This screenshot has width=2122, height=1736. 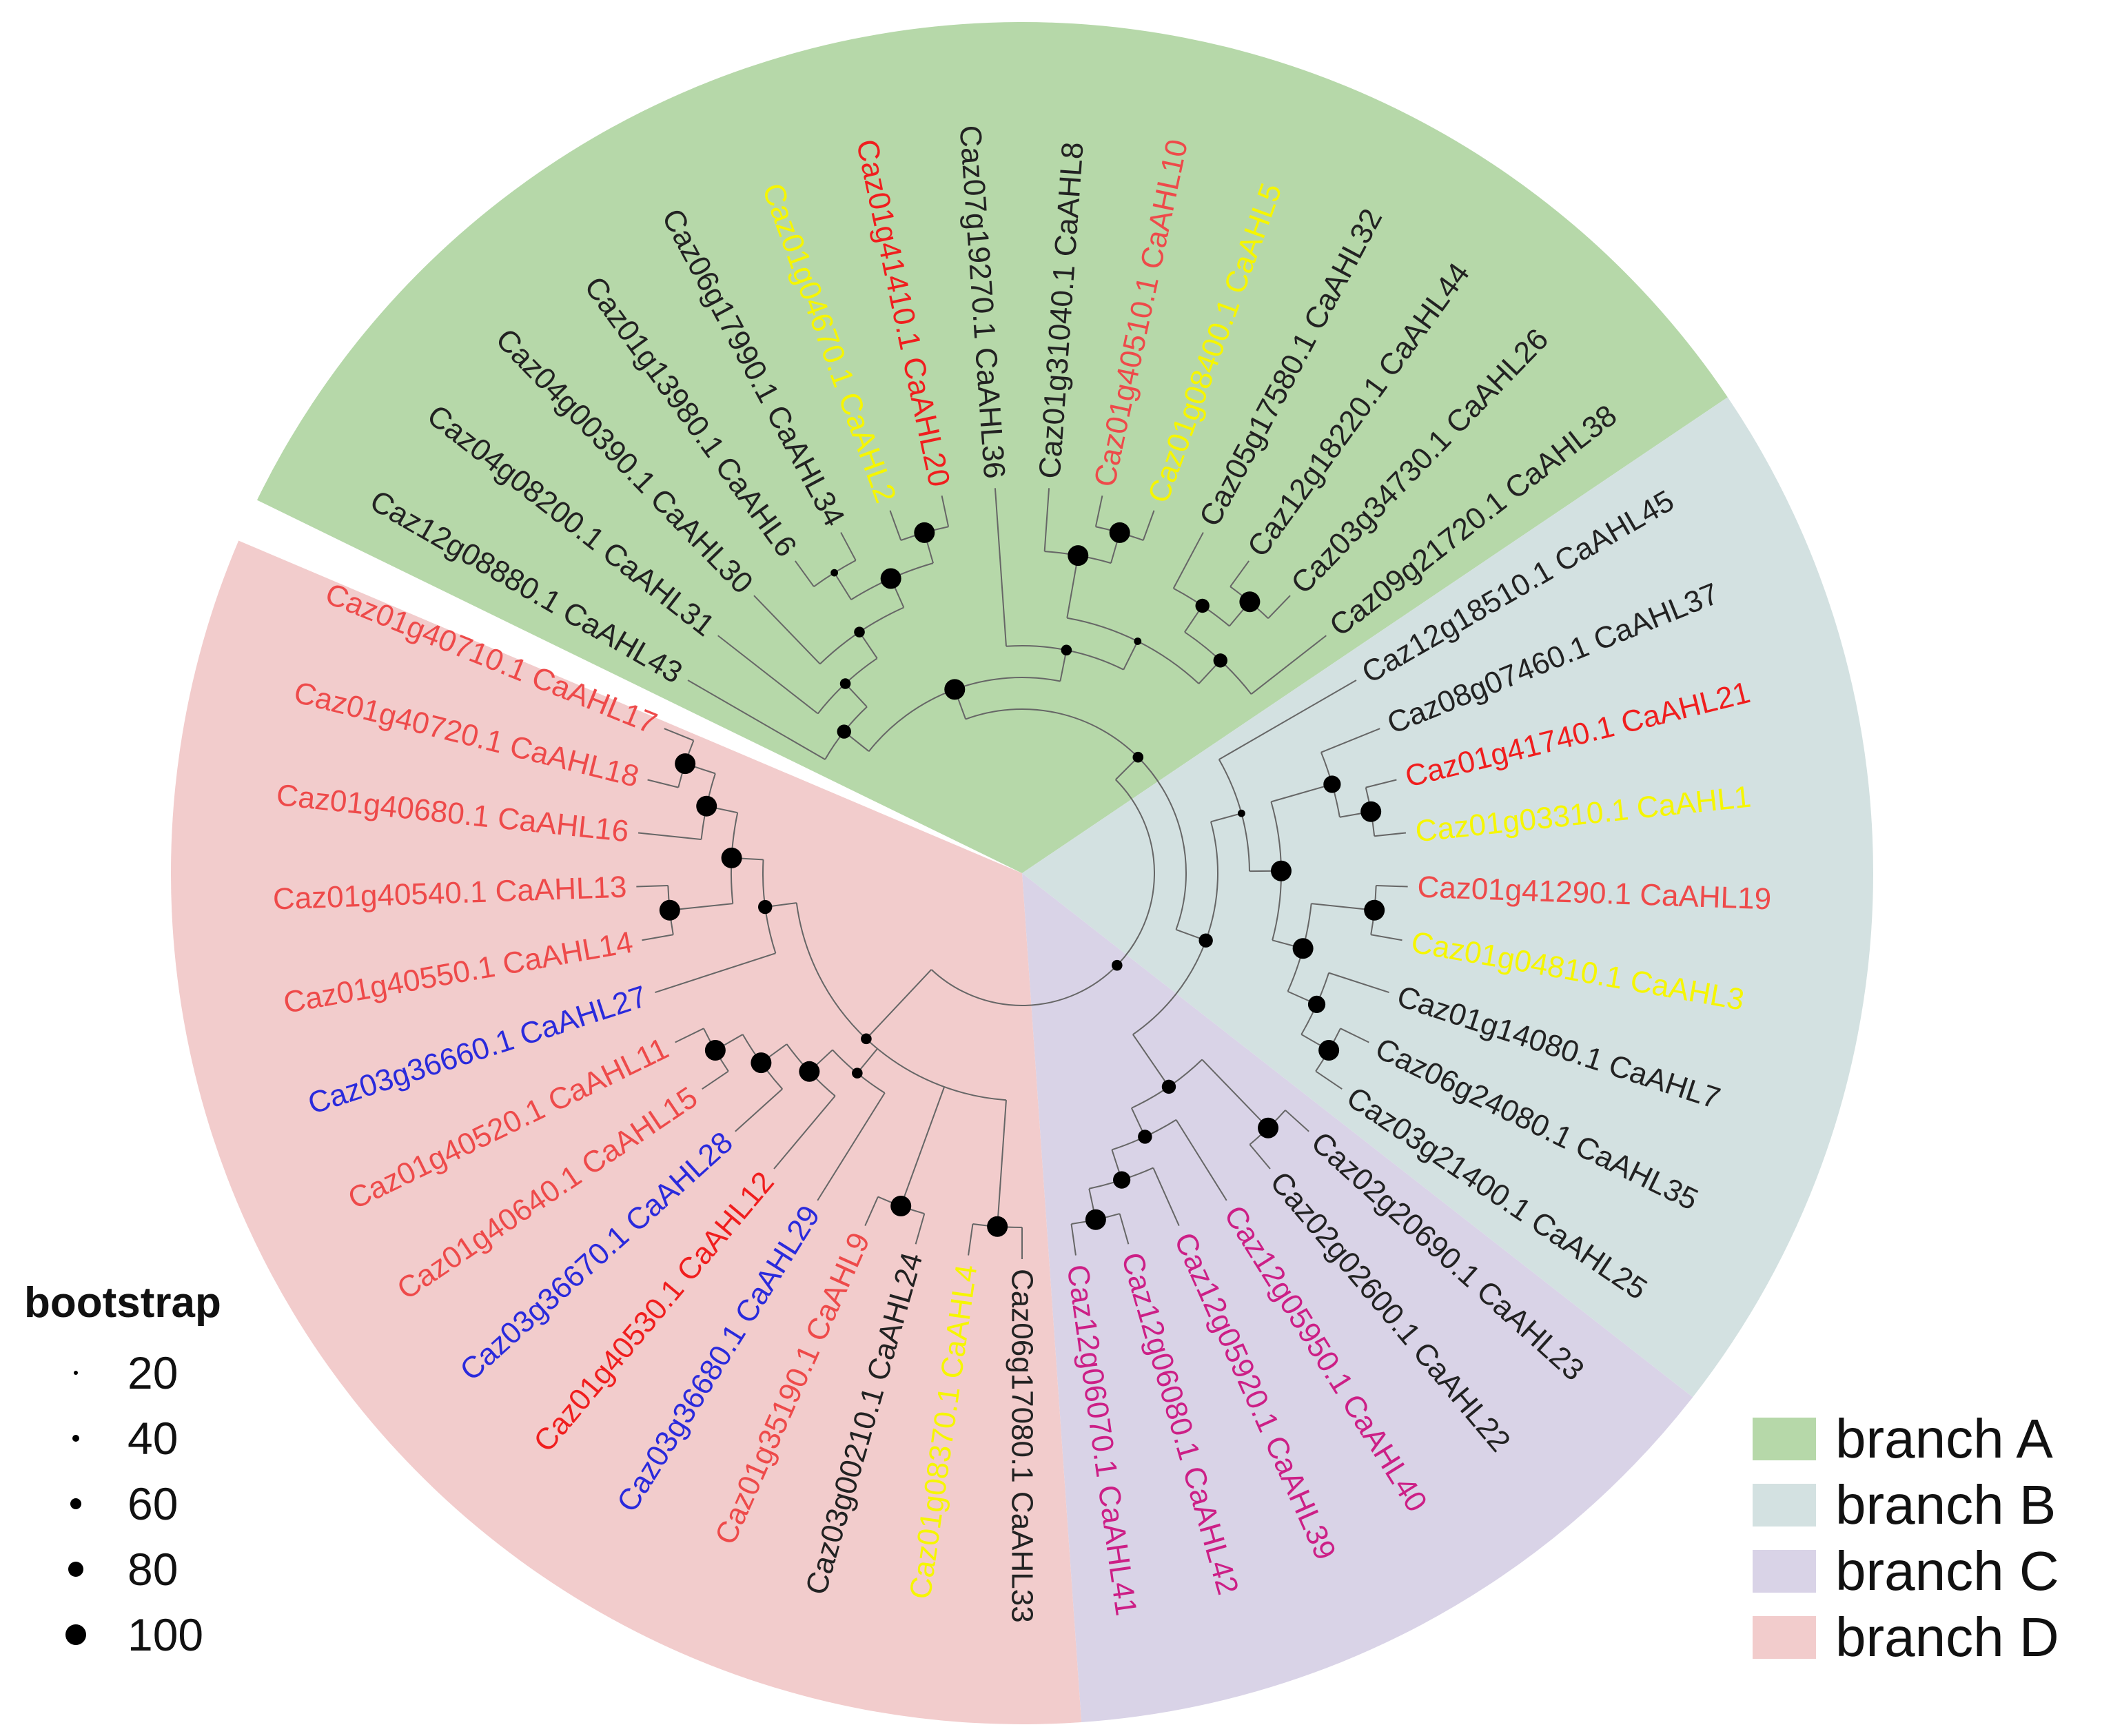 I want to click on branch-d-swatch, so click(x=1784, y=1637).